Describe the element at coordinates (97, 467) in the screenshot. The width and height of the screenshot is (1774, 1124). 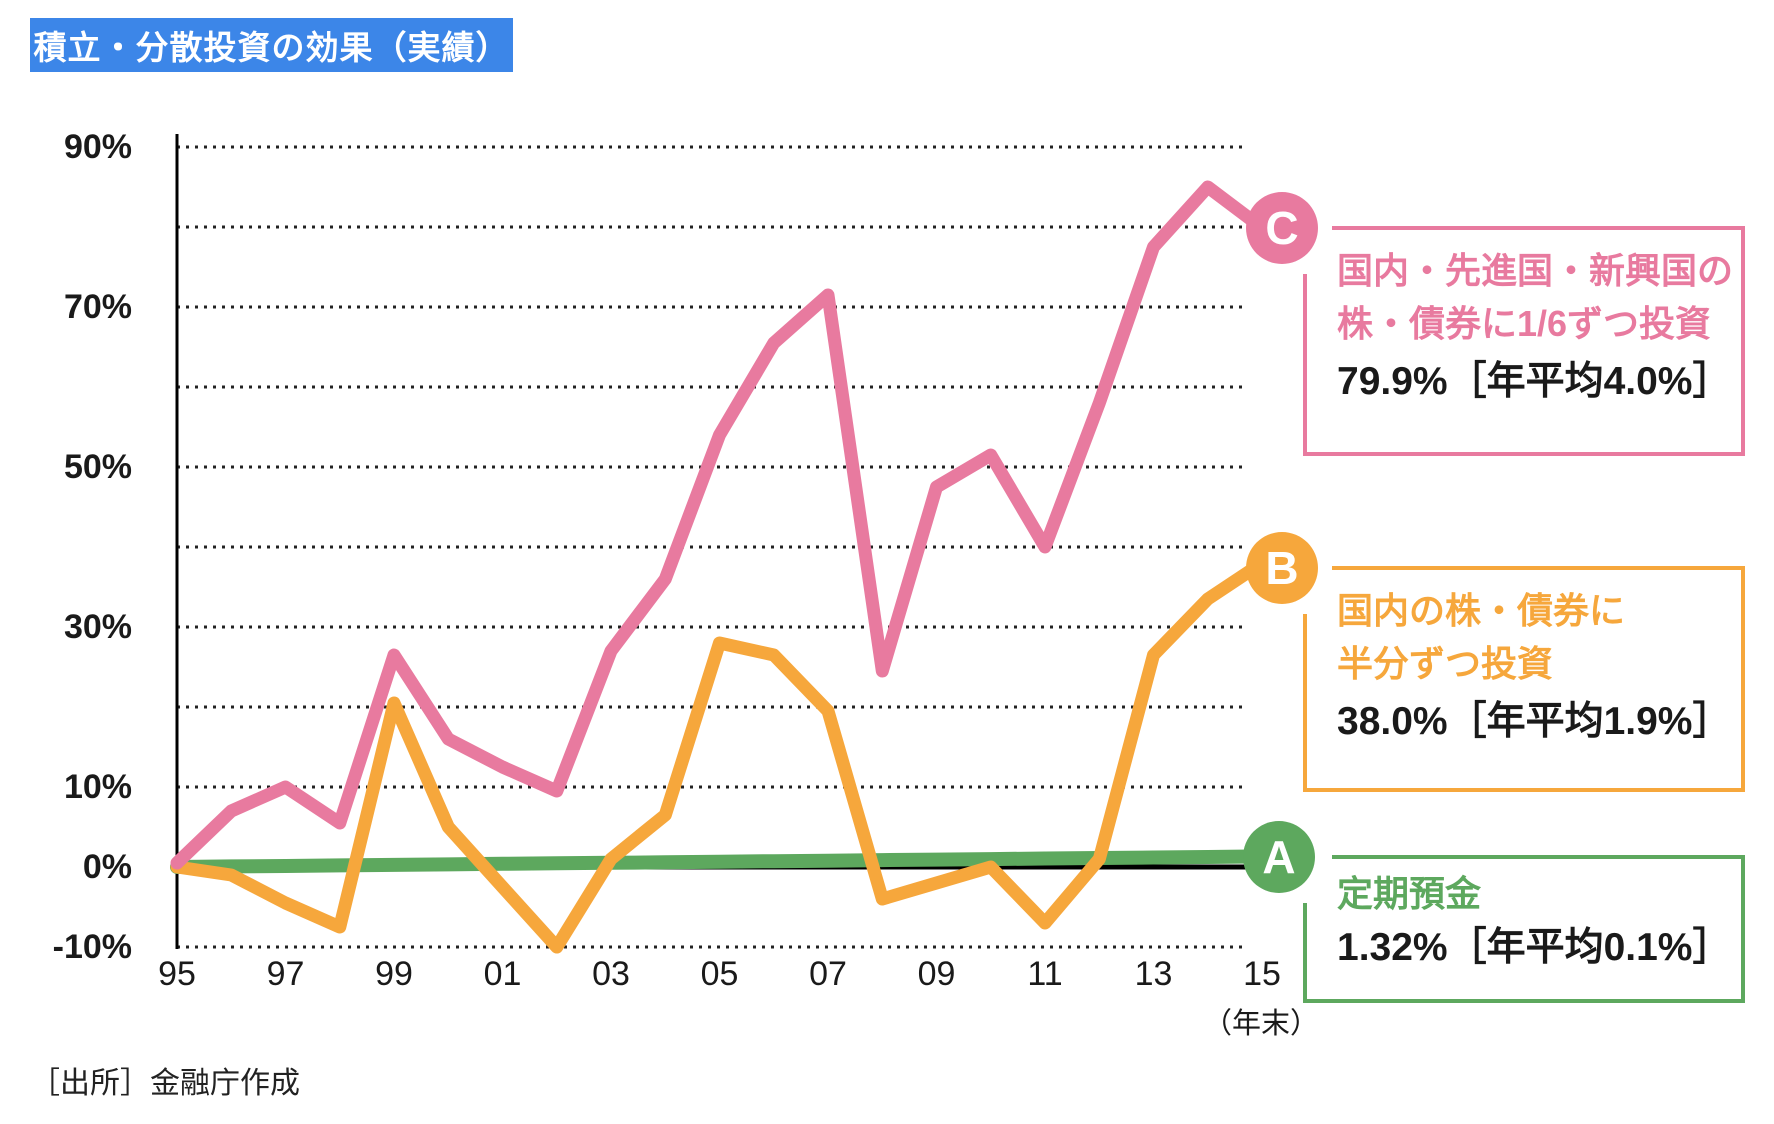
I see `y-tick-label-50%: 50%` at that location.